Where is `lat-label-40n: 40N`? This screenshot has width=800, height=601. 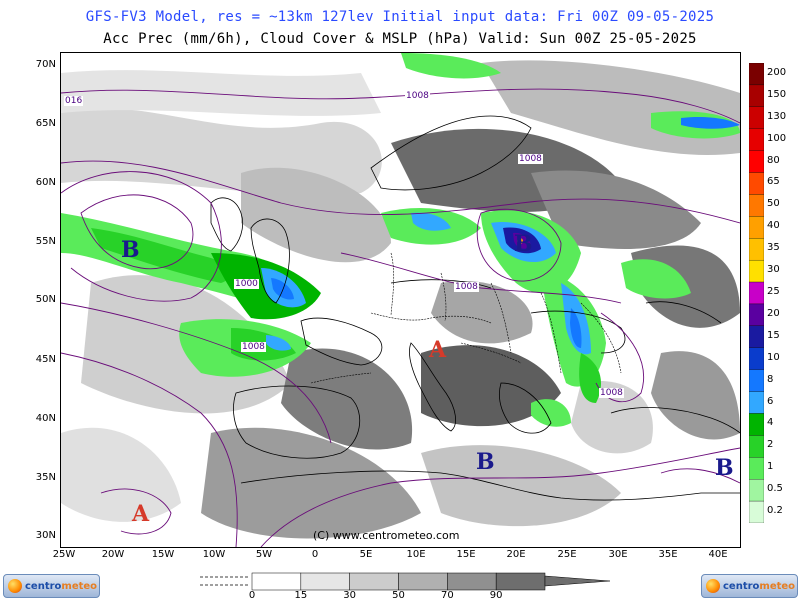
lat-label-40n: 40N is located at coordinates (45, 418).